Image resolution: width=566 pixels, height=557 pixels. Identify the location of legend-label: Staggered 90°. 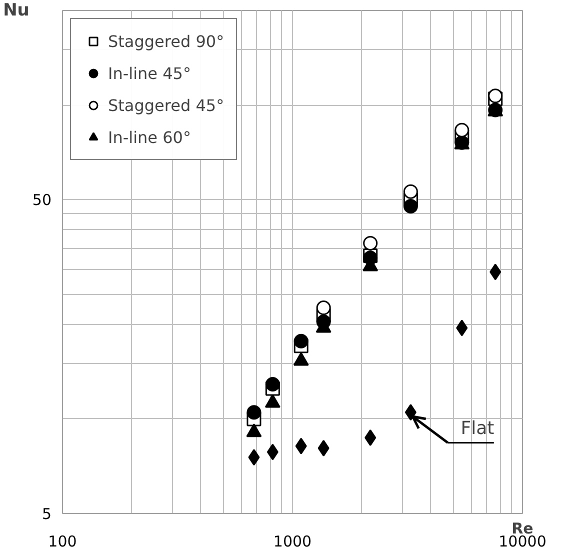
(166, 41).